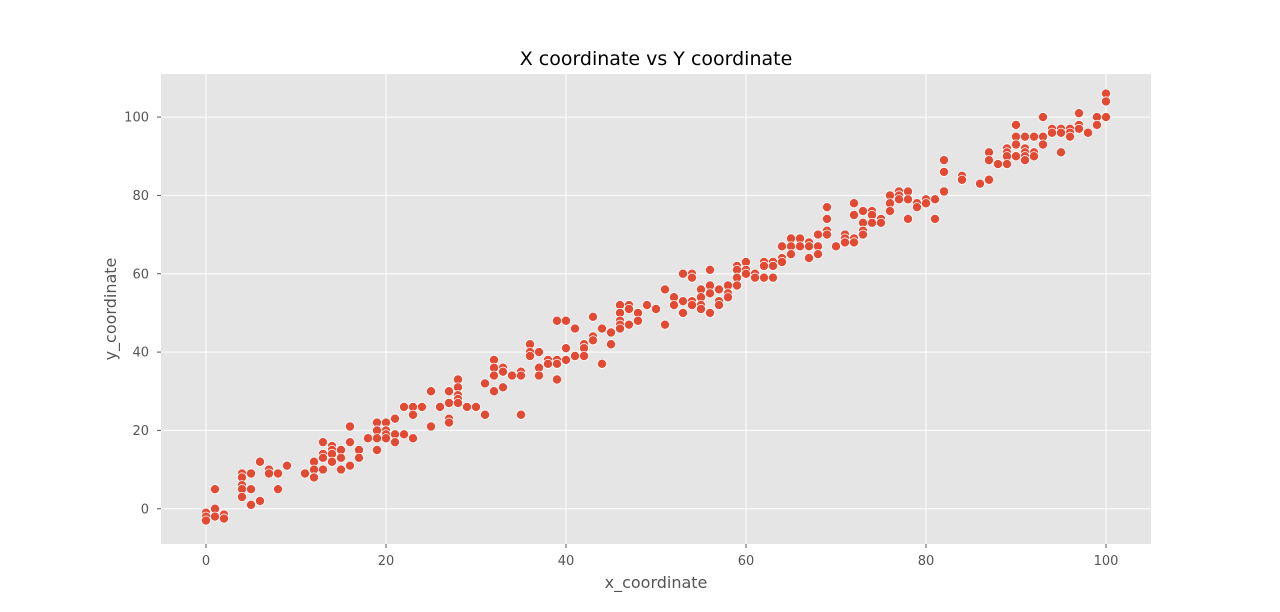 The height and width of the screenshot is (612, 1280). Describe the element at coordinates (386, 561) in the screenshot. I see `x-tick-label: 20` at that location.